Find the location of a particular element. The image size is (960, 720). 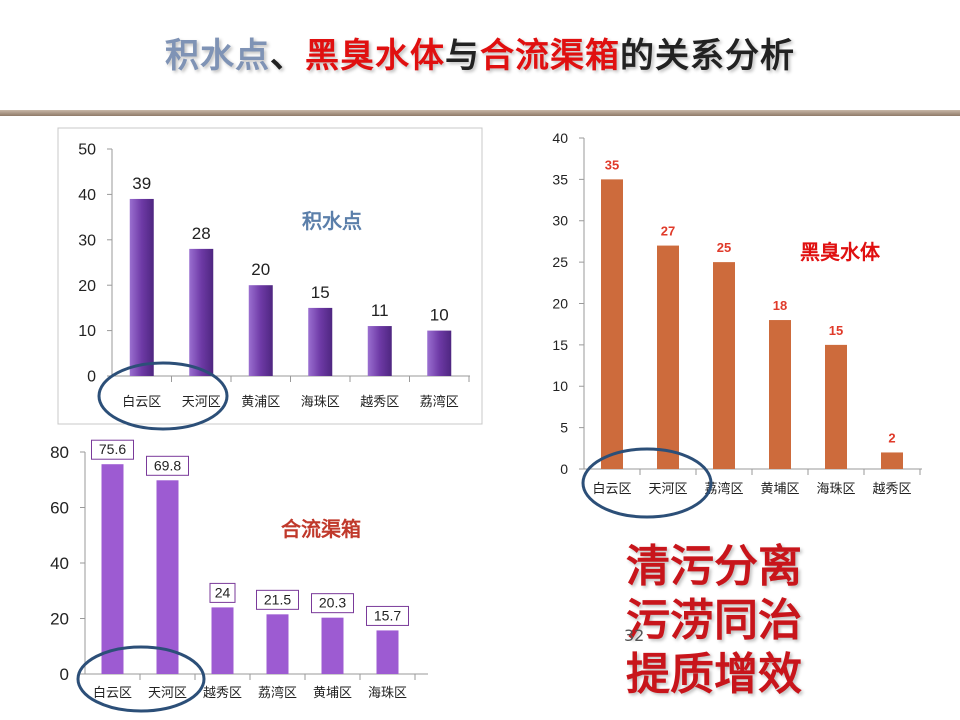

chart-heichou-value-label: 2 is located at coordinates (891, 437).